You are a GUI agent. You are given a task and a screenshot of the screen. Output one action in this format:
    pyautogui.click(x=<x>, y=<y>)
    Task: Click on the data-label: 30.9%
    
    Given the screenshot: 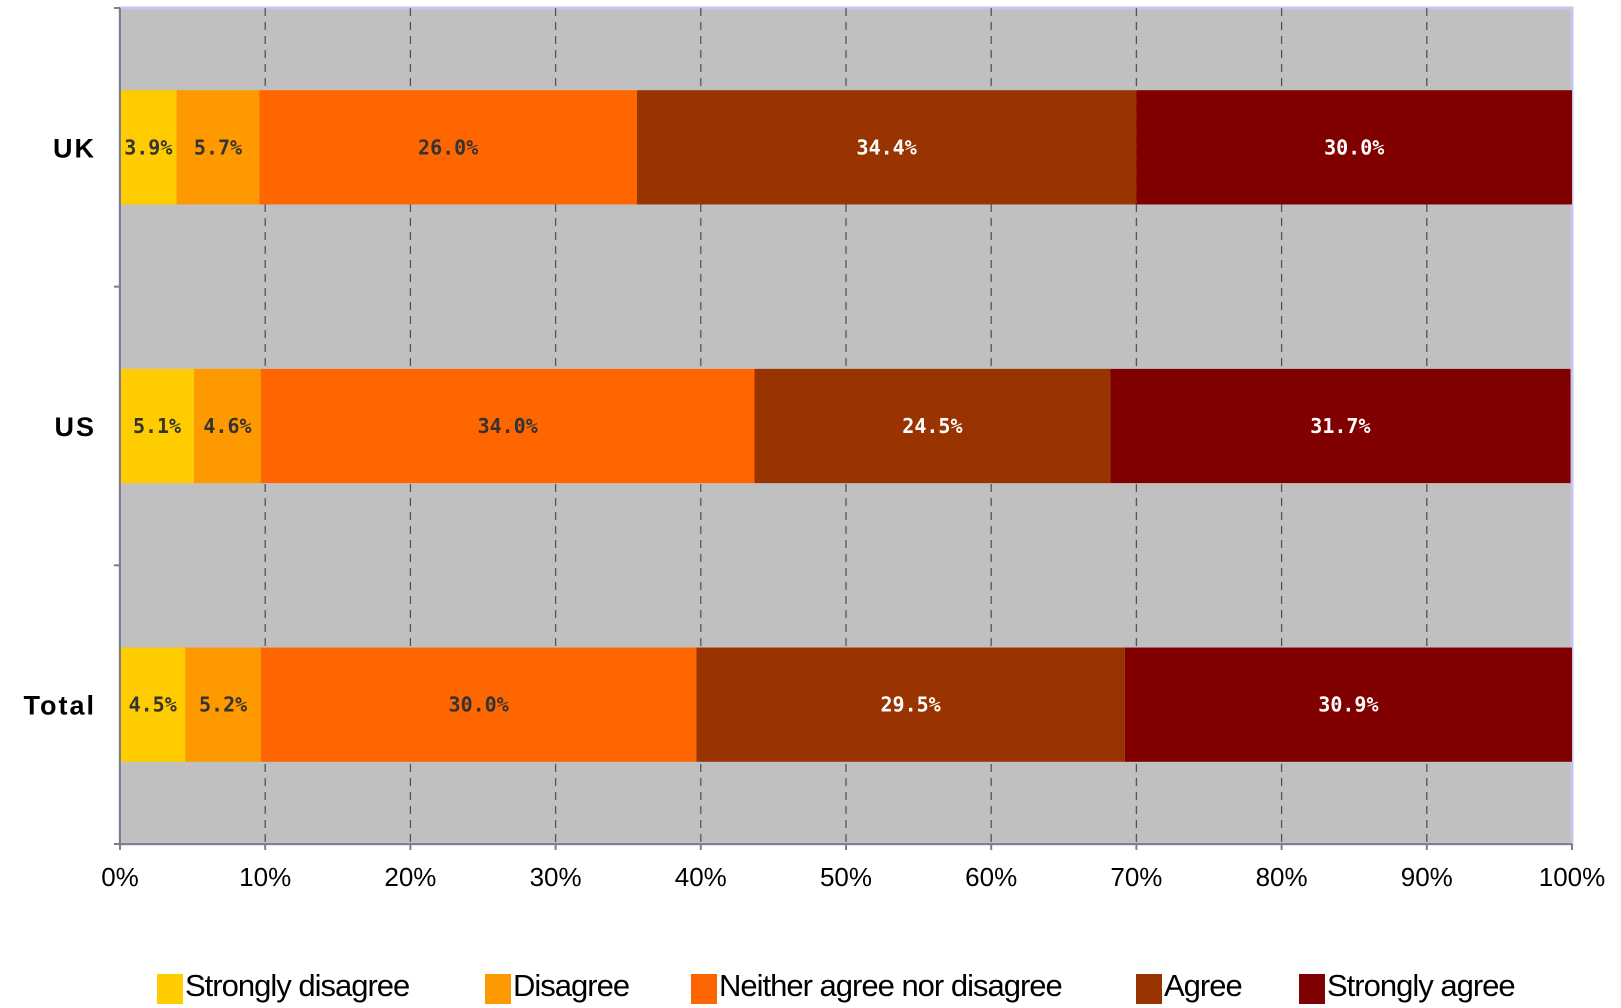 What is the action you would take?
    pyautogui.click(x=1348, y=705)
    